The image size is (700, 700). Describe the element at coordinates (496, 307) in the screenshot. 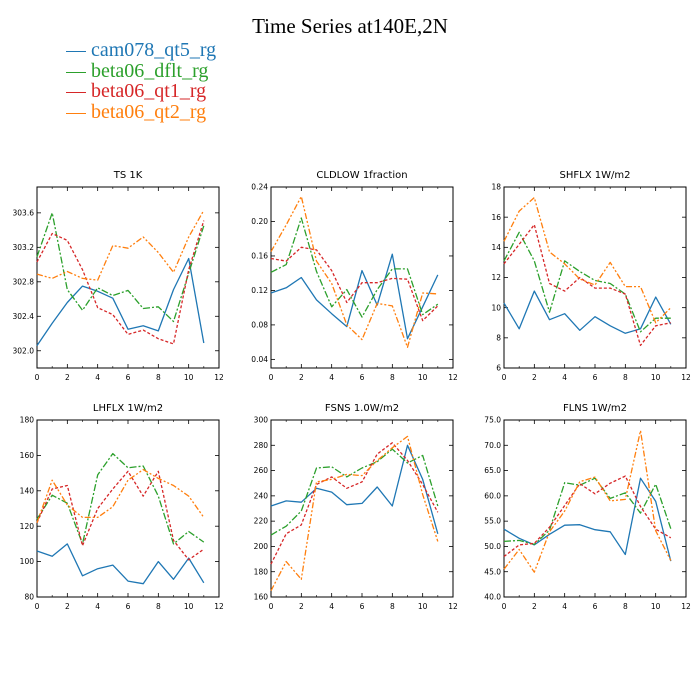

I see `y-tick-label: 10` at that location.